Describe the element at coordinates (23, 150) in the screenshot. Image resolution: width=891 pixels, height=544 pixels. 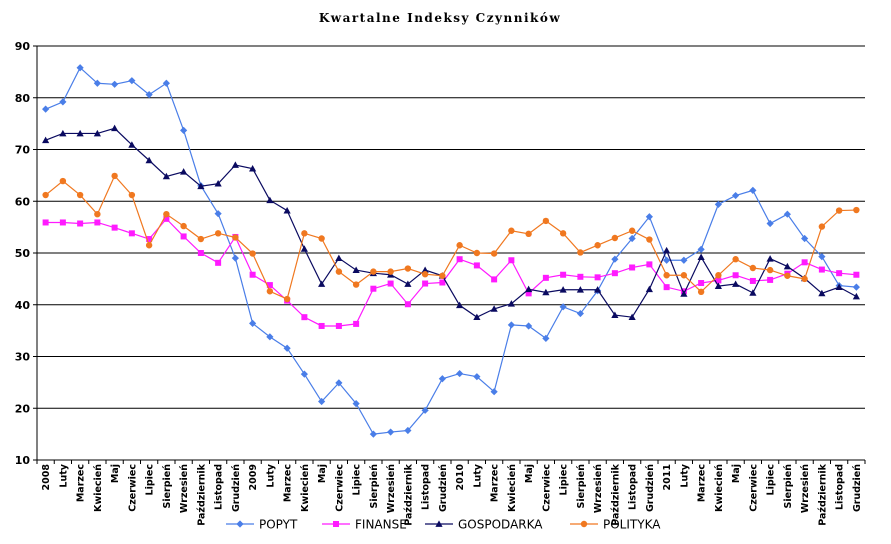
I see `y-tick-label: 70` at that location.